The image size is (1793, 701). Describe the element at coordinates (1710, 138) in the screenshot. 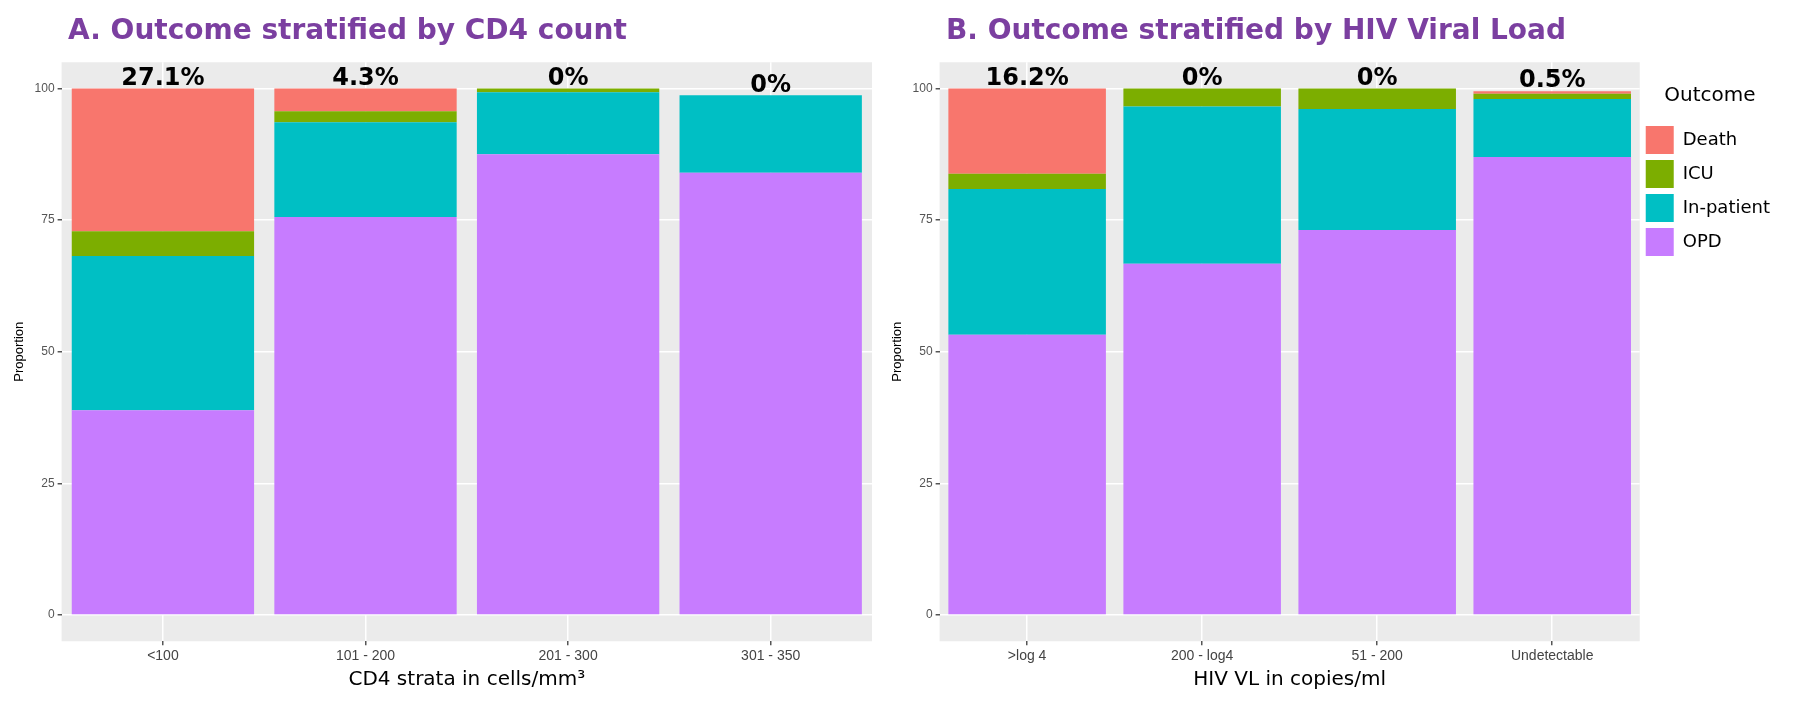

I see `legend-label: Death` at that location.